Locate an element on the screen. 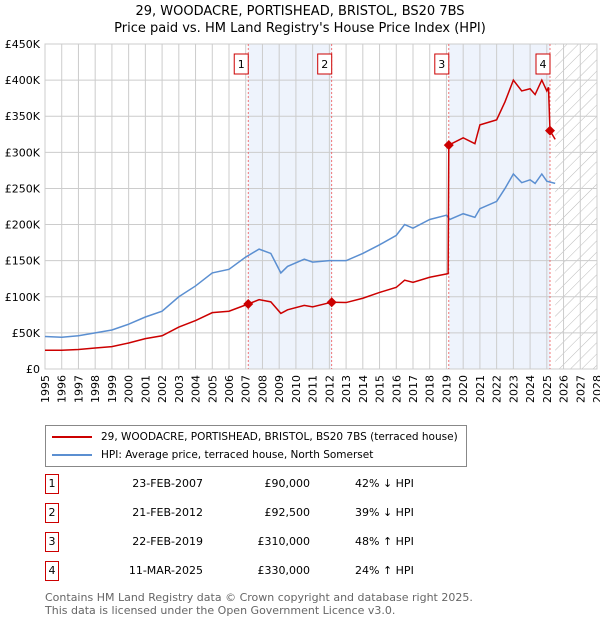  sale-label: 4 is located at coordinates (542, 64).